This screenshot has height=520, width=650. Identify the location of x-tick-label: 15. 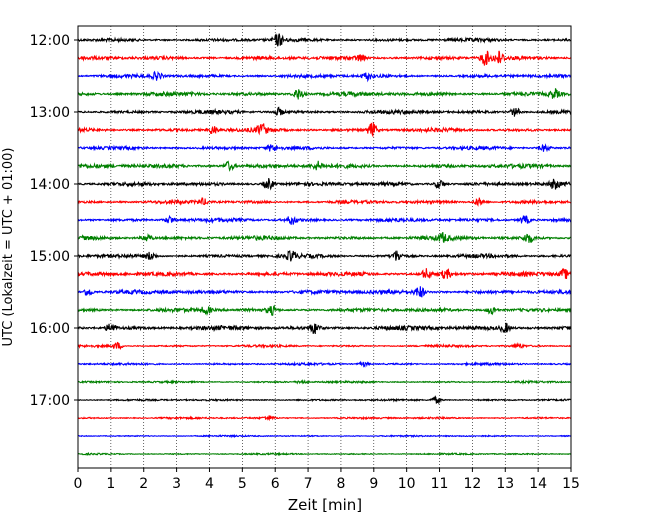
(571, 484).